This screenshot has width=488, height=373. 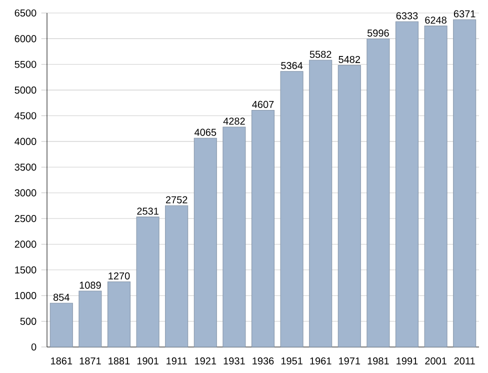 I want to click on y-tick-label: 1000, so click(x=25, y=296).